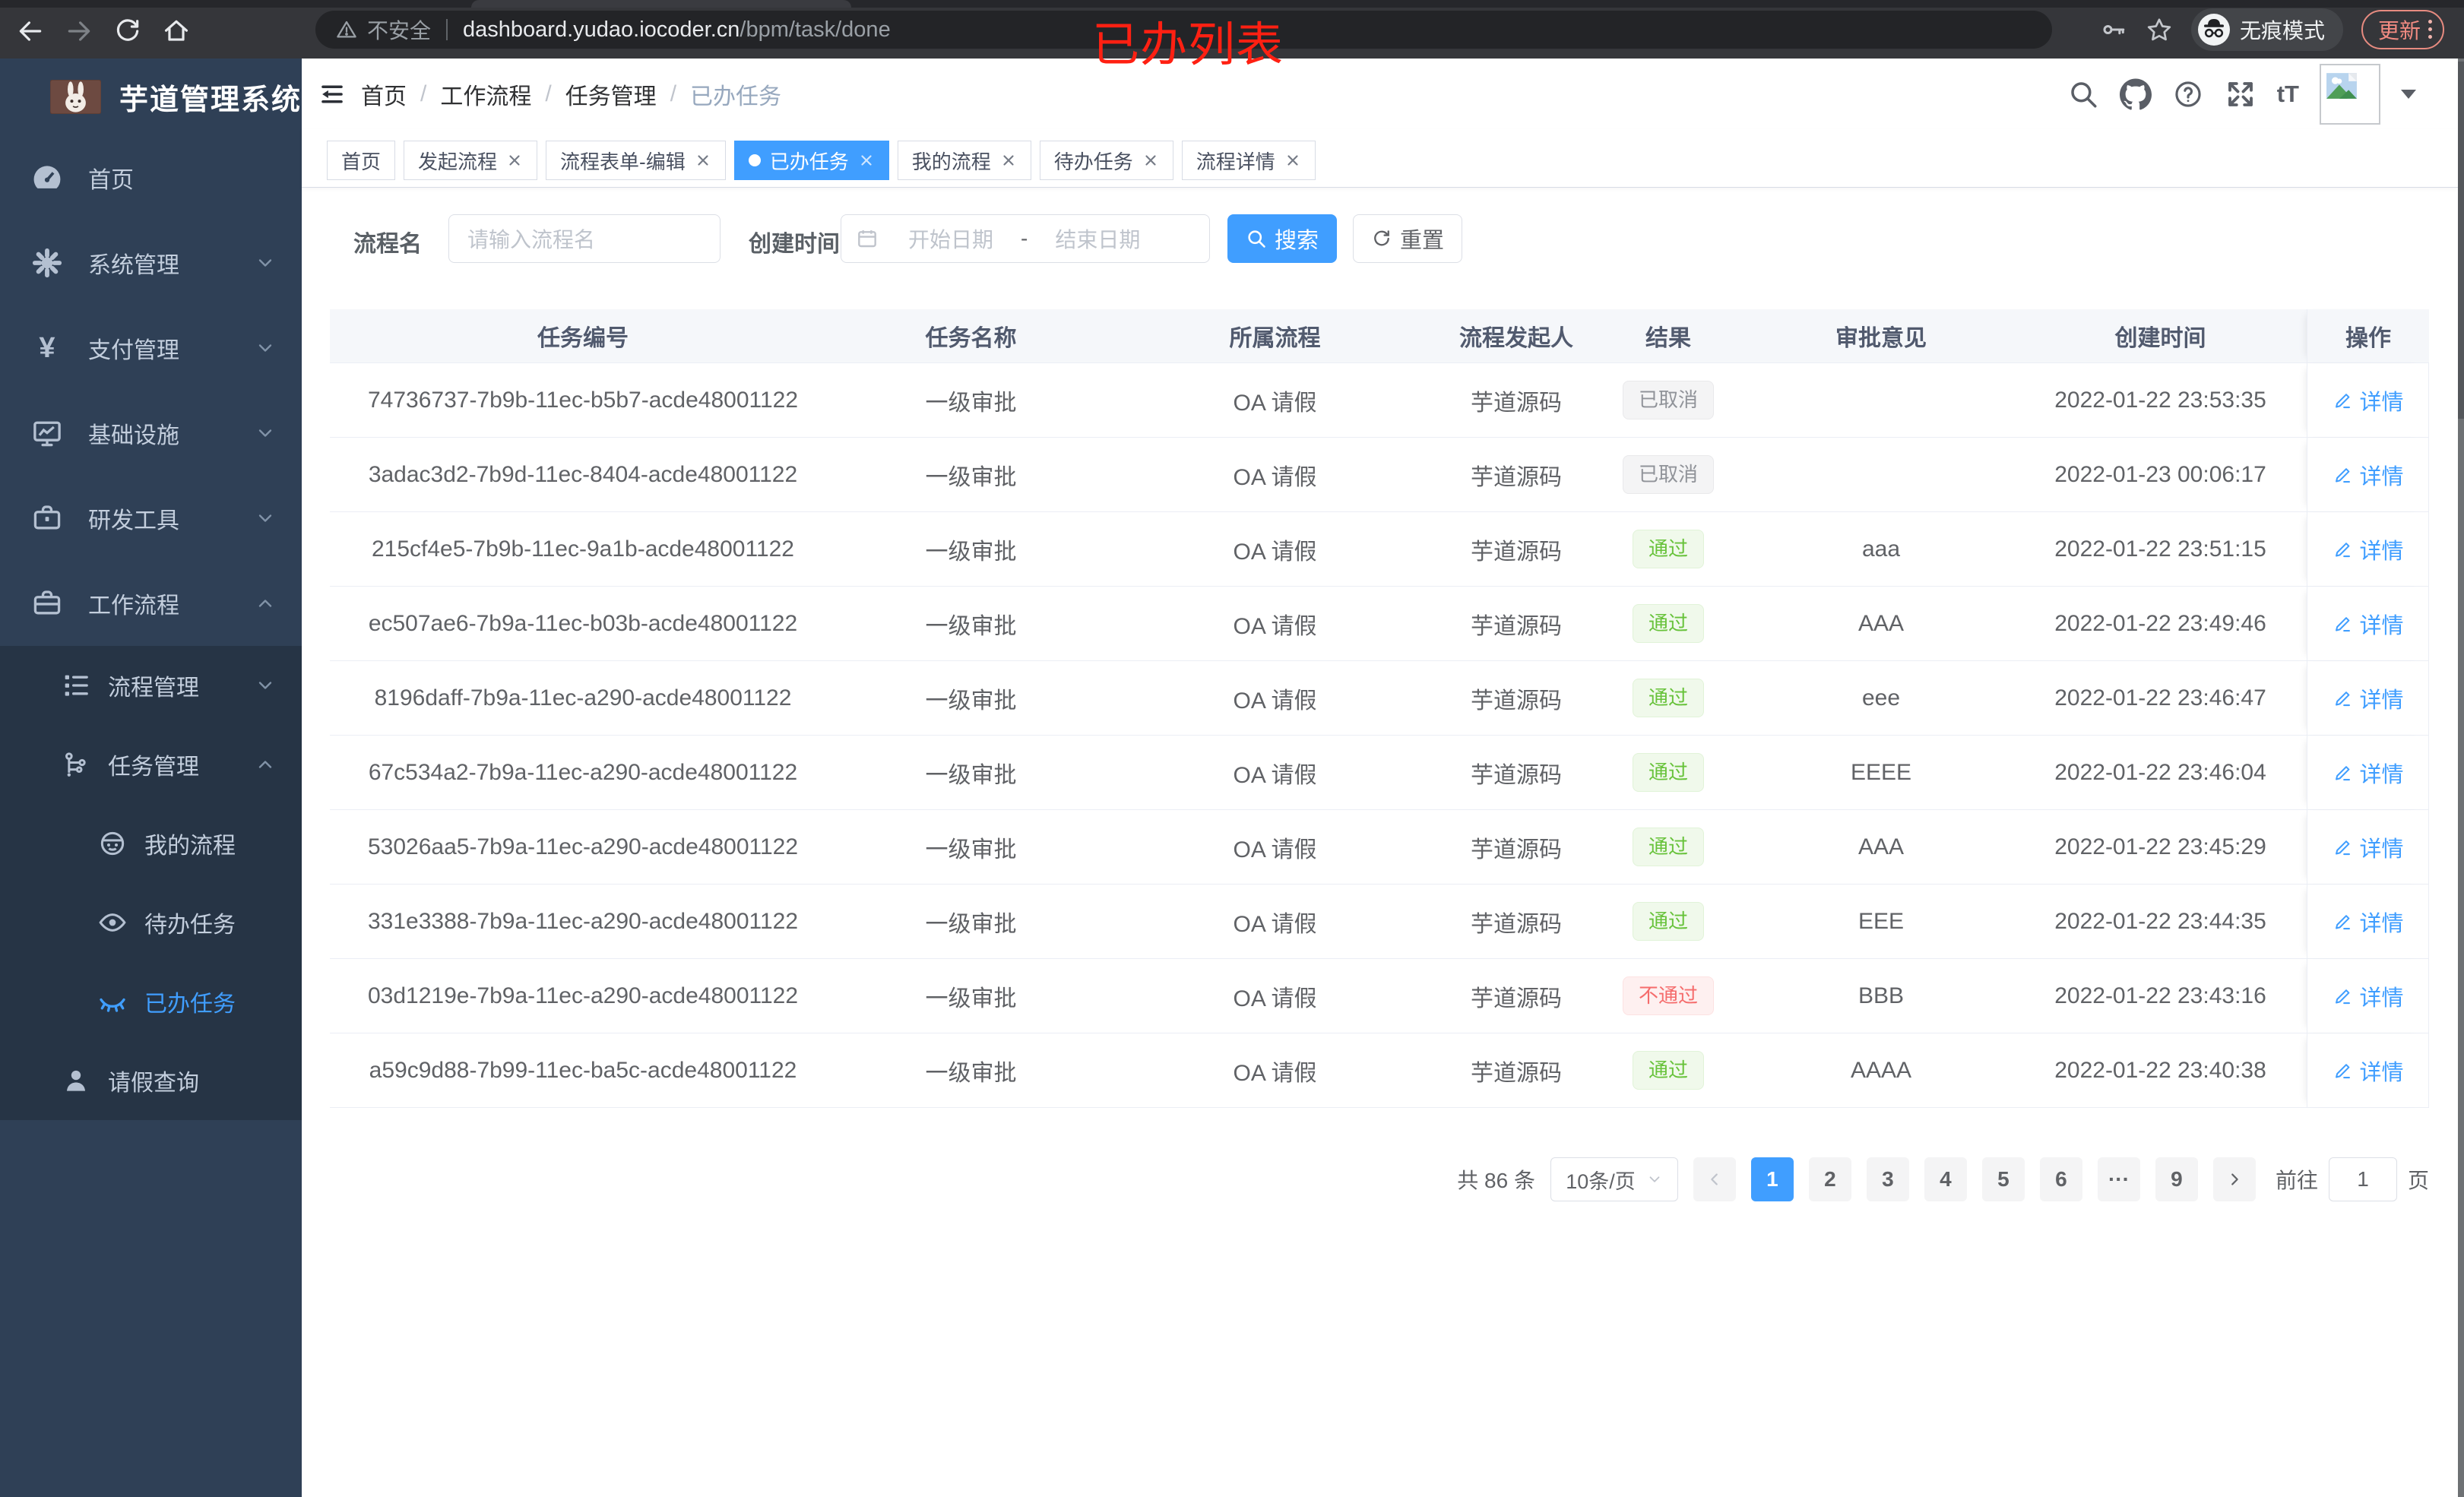 This screenshot has height=1497, width=2464. What do you see at coordinates (661, 4) in the screenshot?
I see `browser-active-tab` at bounding box center [661, 4].